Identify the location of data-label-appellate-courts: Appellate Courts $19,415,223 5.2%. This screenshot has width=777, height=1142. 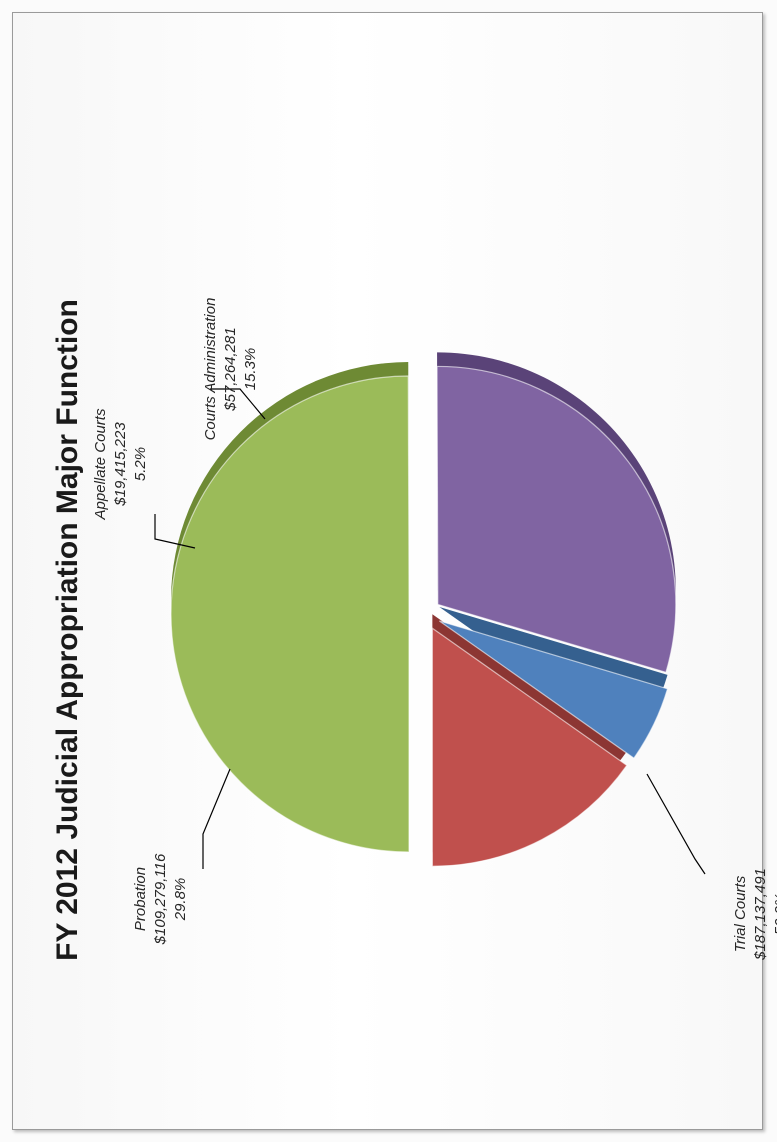
(120, 464).